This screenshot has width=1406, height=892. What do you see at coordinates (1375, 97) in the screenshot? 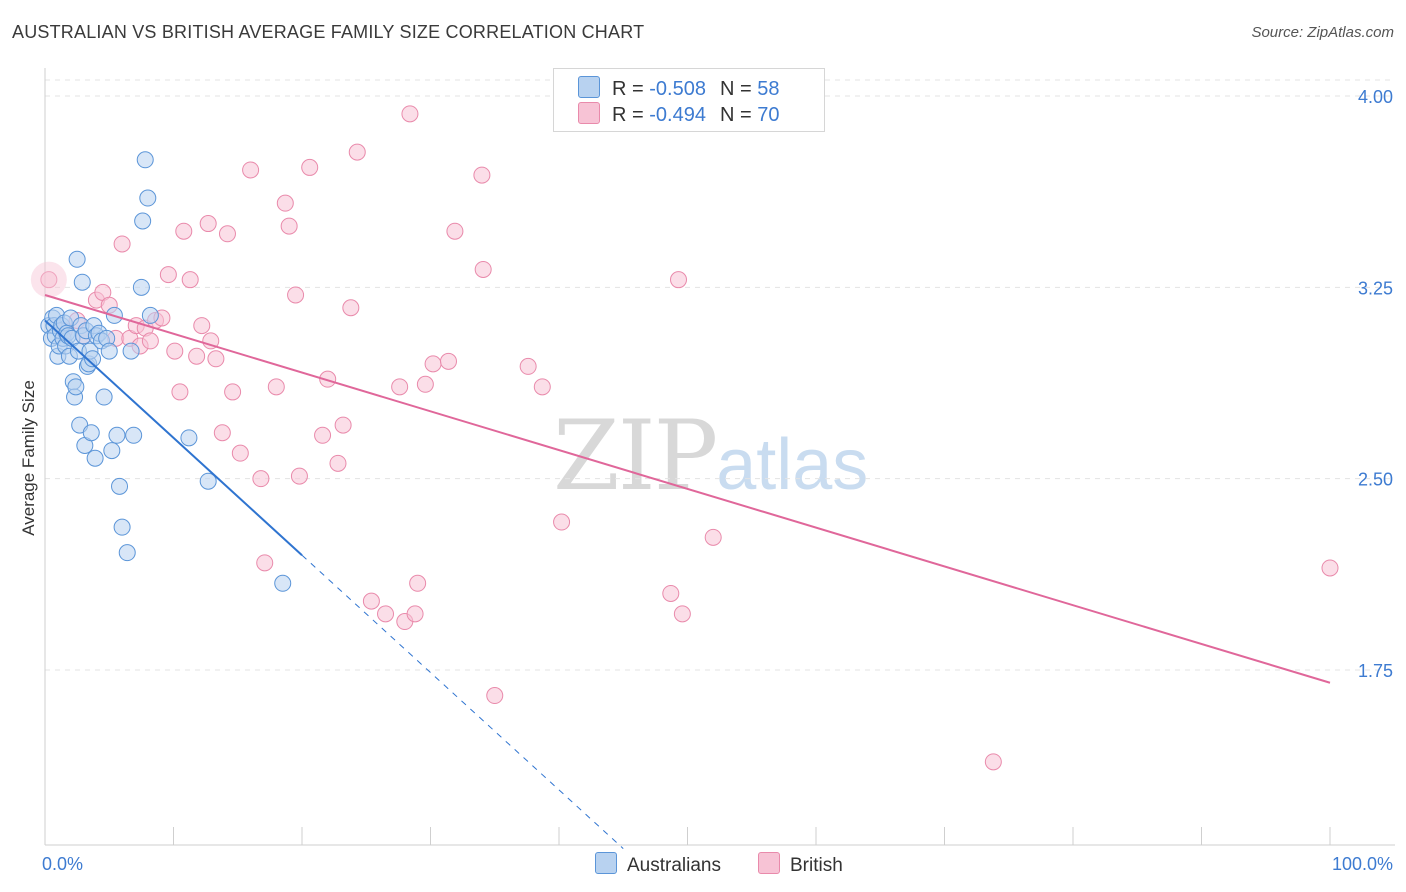
I see `y-tick-label: 4.00` at bounding box center [1375, 97].